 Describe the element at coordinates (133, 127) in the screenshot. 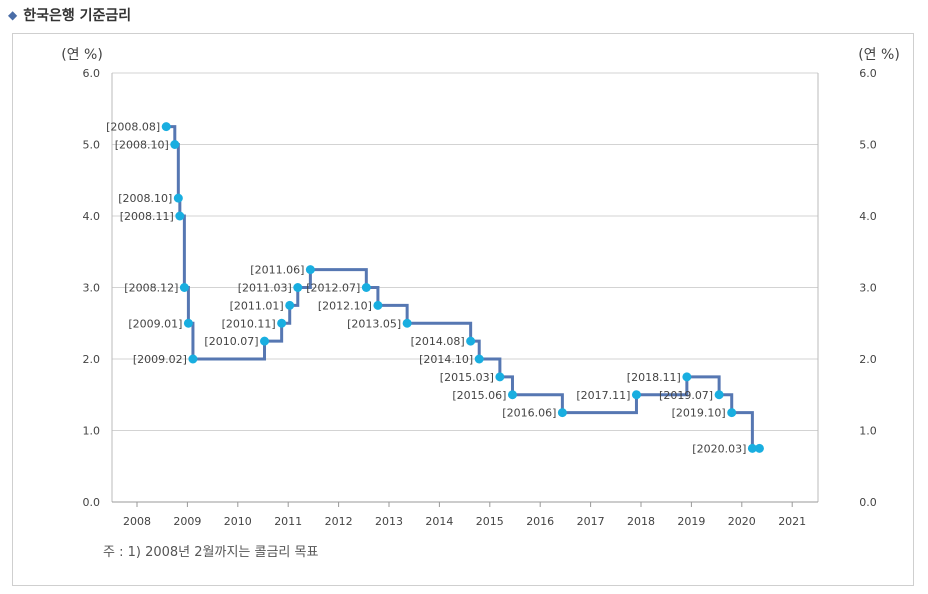

I see `data-label: [2008.08]` at that location.